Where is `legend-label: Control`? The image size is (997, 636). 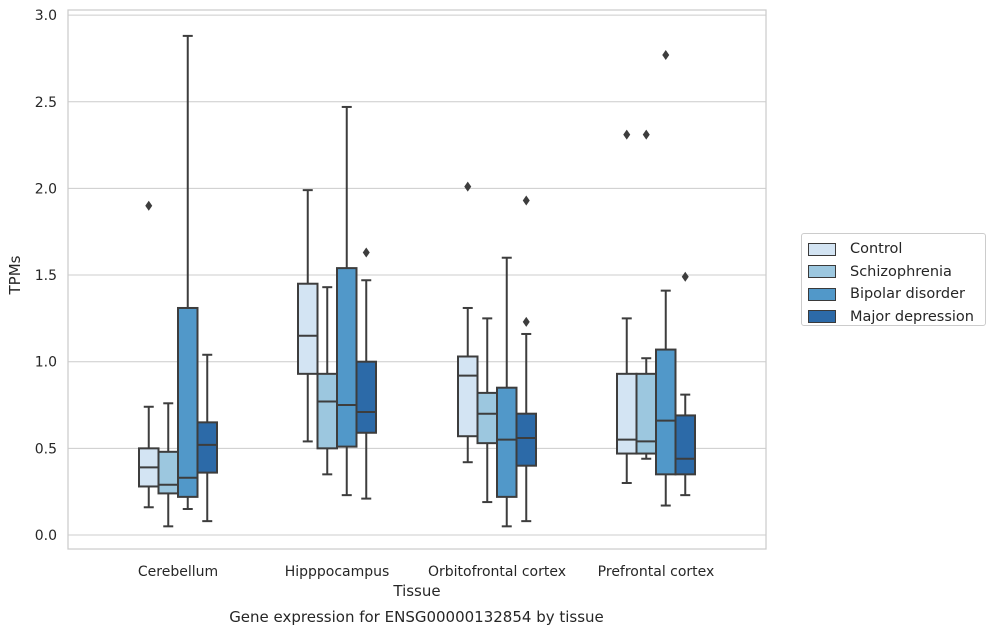 legend-label: Control is located at coordinates (876, 249).